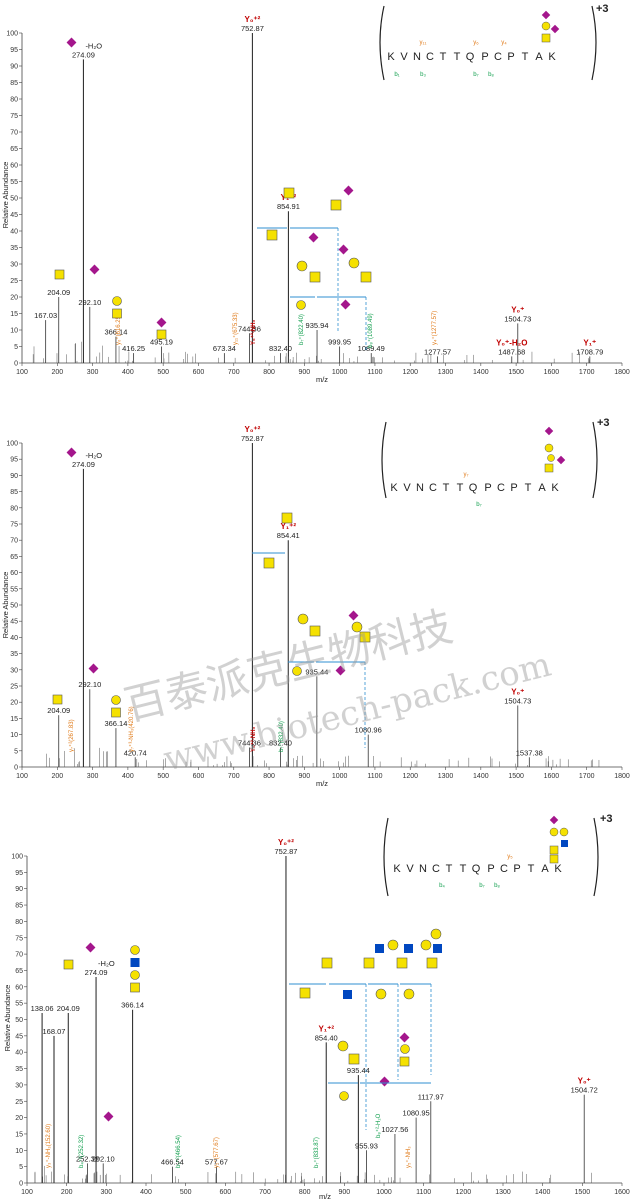 The height and width of the screenshot is (1201, 630). I want to click on fragment-annotation: y₅⁺-NH₃, so click(408, 1157).